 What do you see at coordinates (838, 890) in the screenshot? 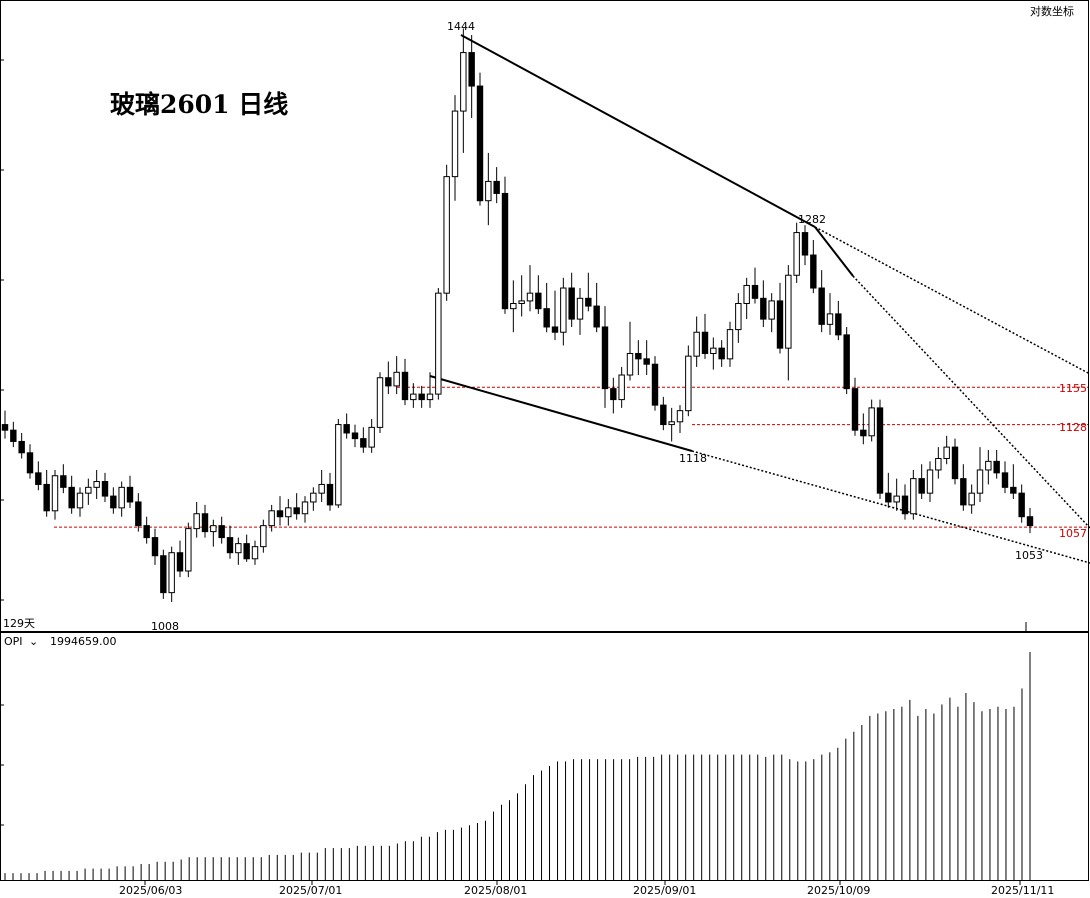
I see `x-tick-label: 2025/10/09` at bounding box center [838, 890].